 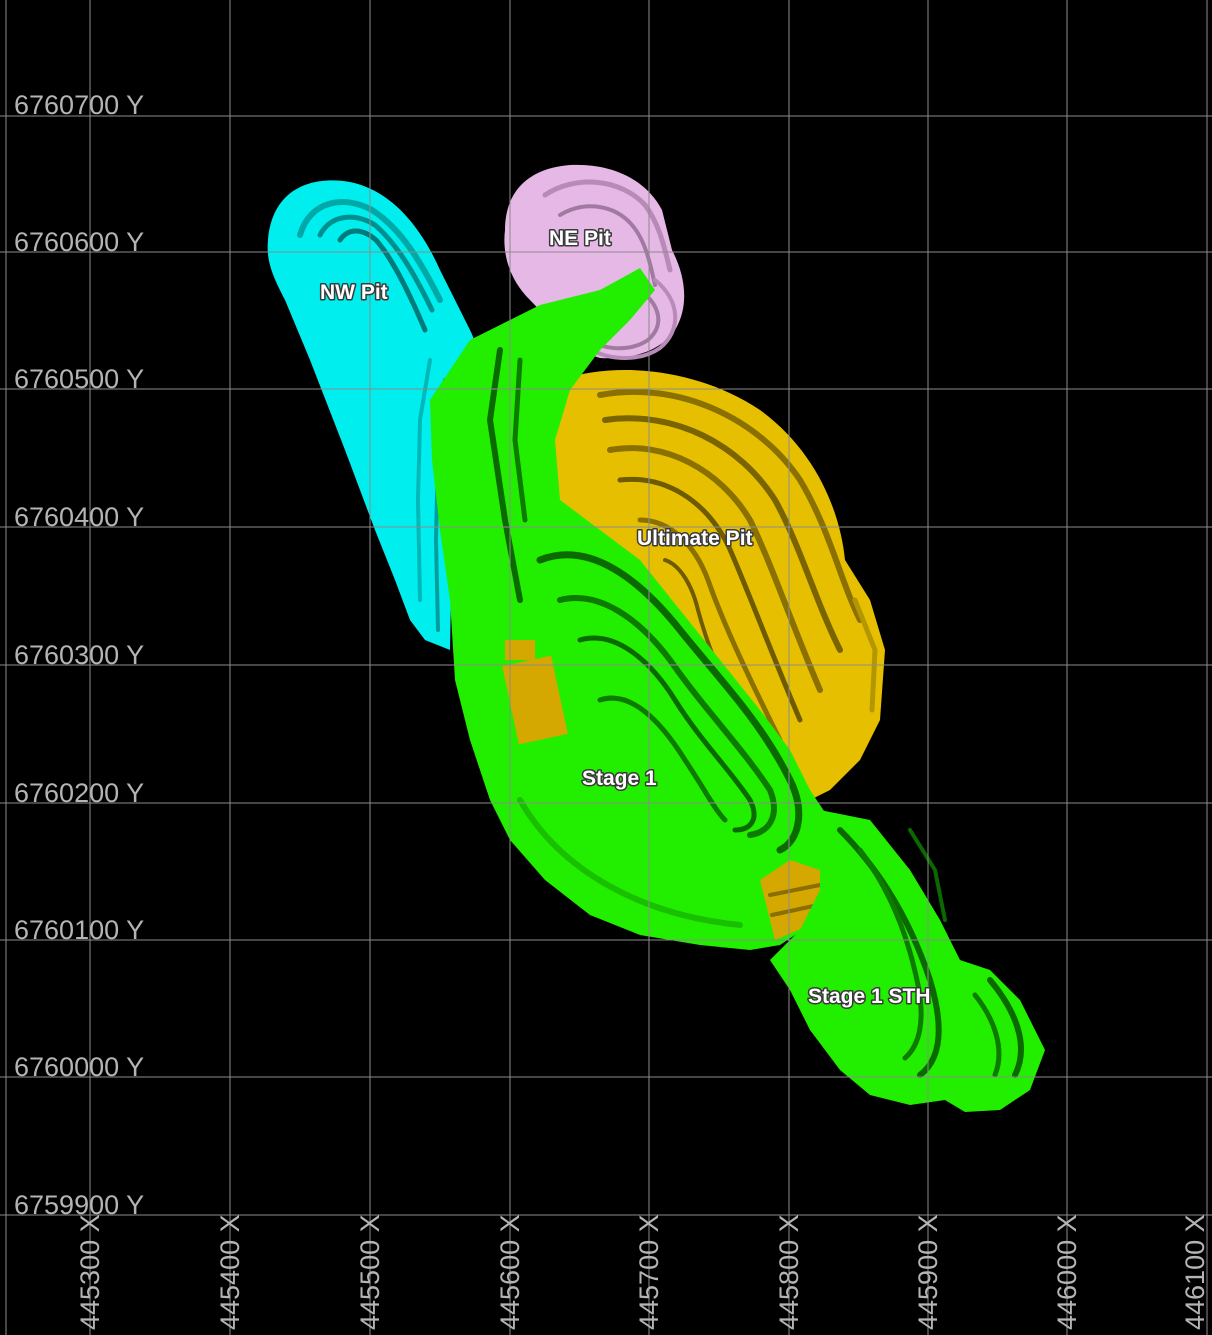 I want to click on ne-pit-label: NE Pit, so click(x=580, y=238).